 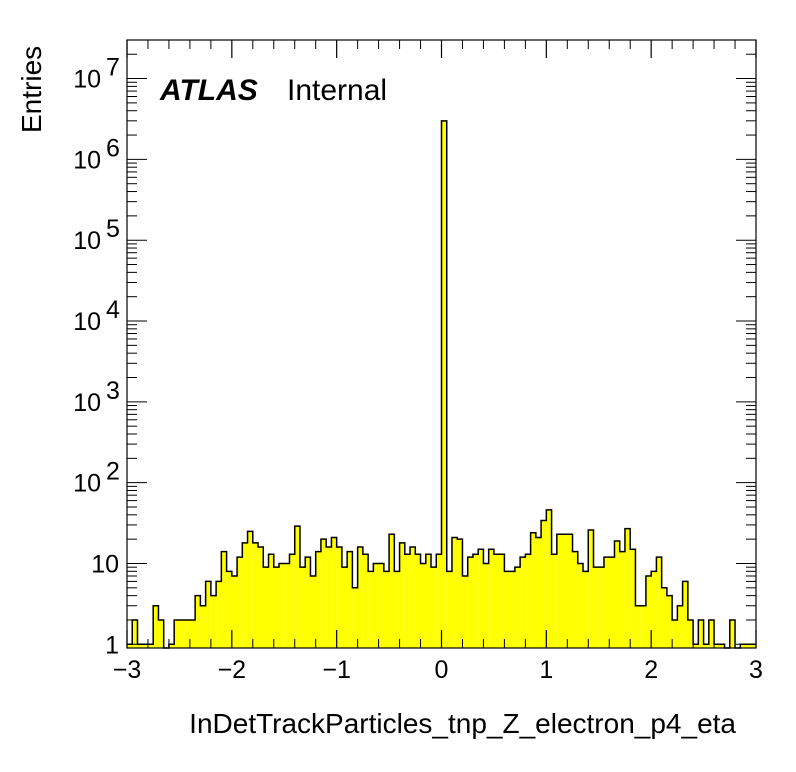 I want to click on y-tick-label: 1, so click(x=112, y=645).